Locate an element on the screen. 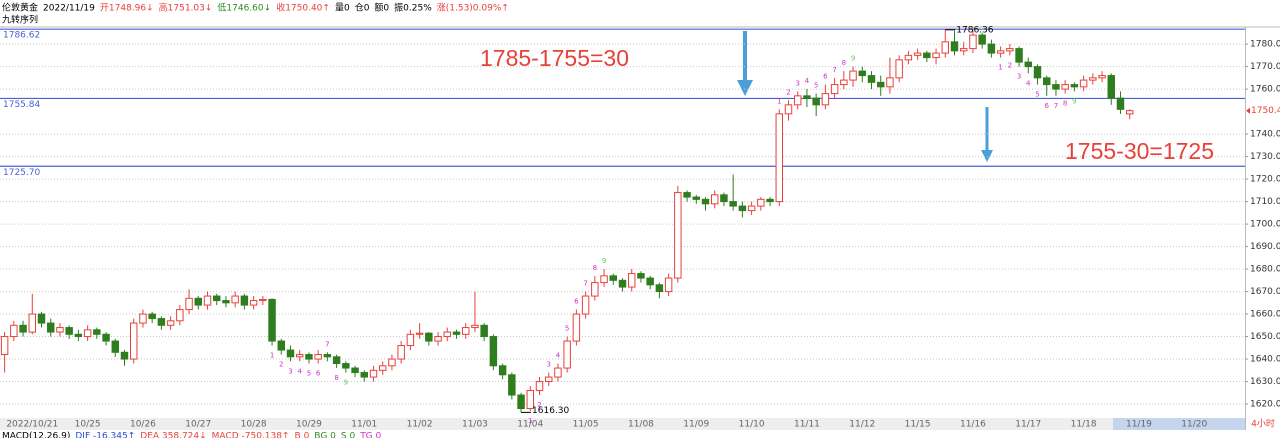  header-item: 开1748.96↓ is located at coordinates (127, 8).